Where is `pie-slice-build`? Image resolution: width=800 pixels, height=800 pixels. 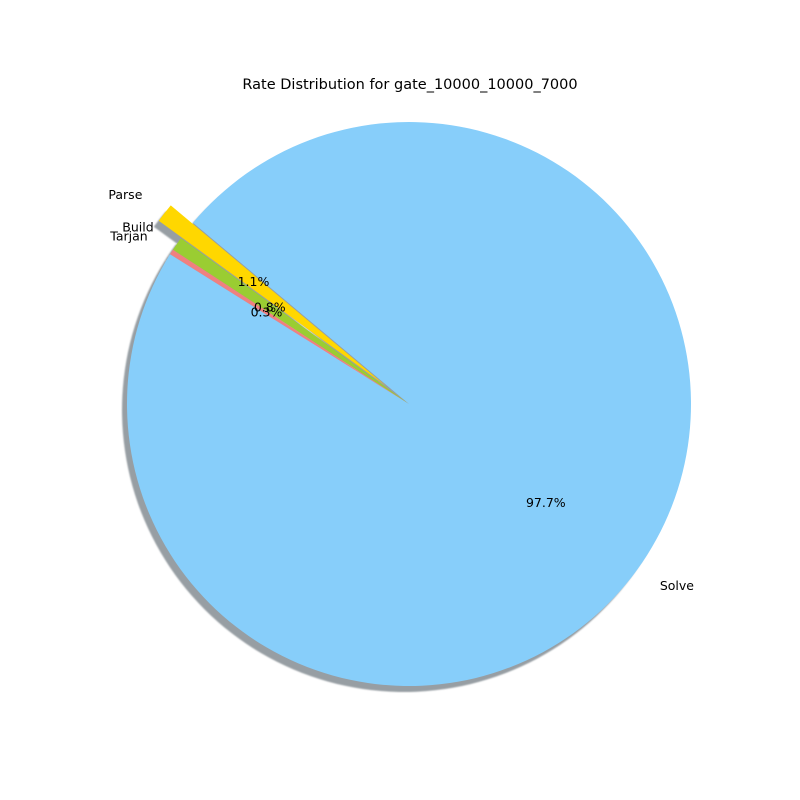
pie-slice-build is located at coordinates (290, 321).